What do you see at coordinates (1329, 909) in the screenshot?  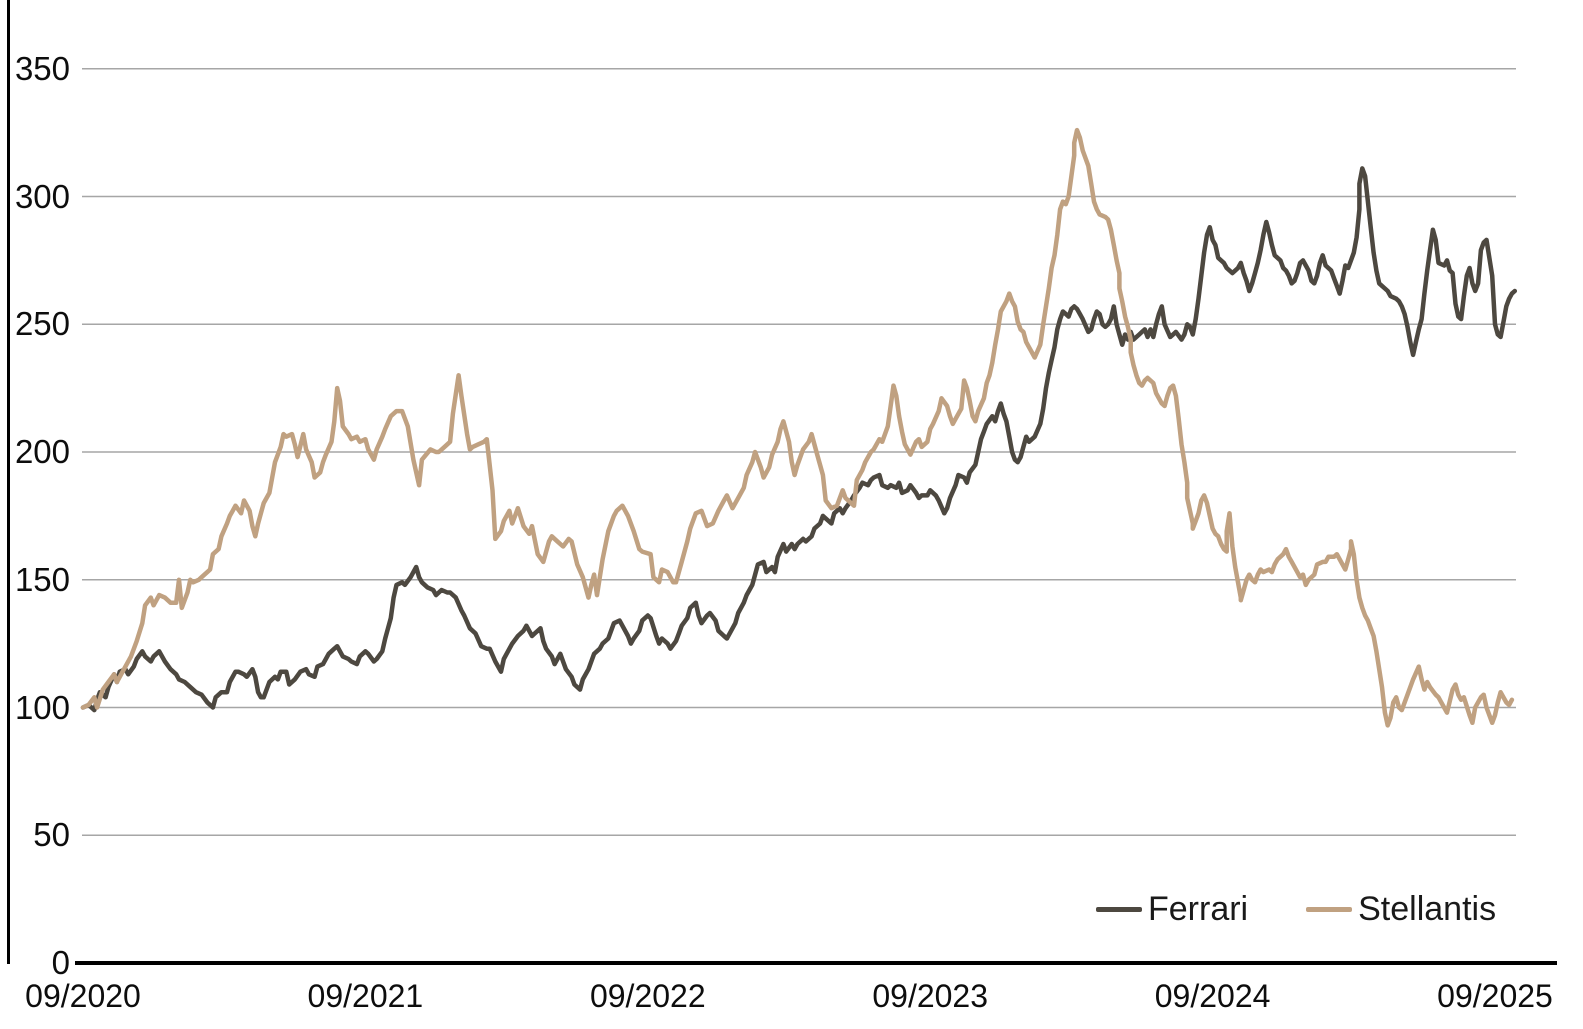 I see `stellantis-line-swatch-icon` at bounding box center [1329, 909].